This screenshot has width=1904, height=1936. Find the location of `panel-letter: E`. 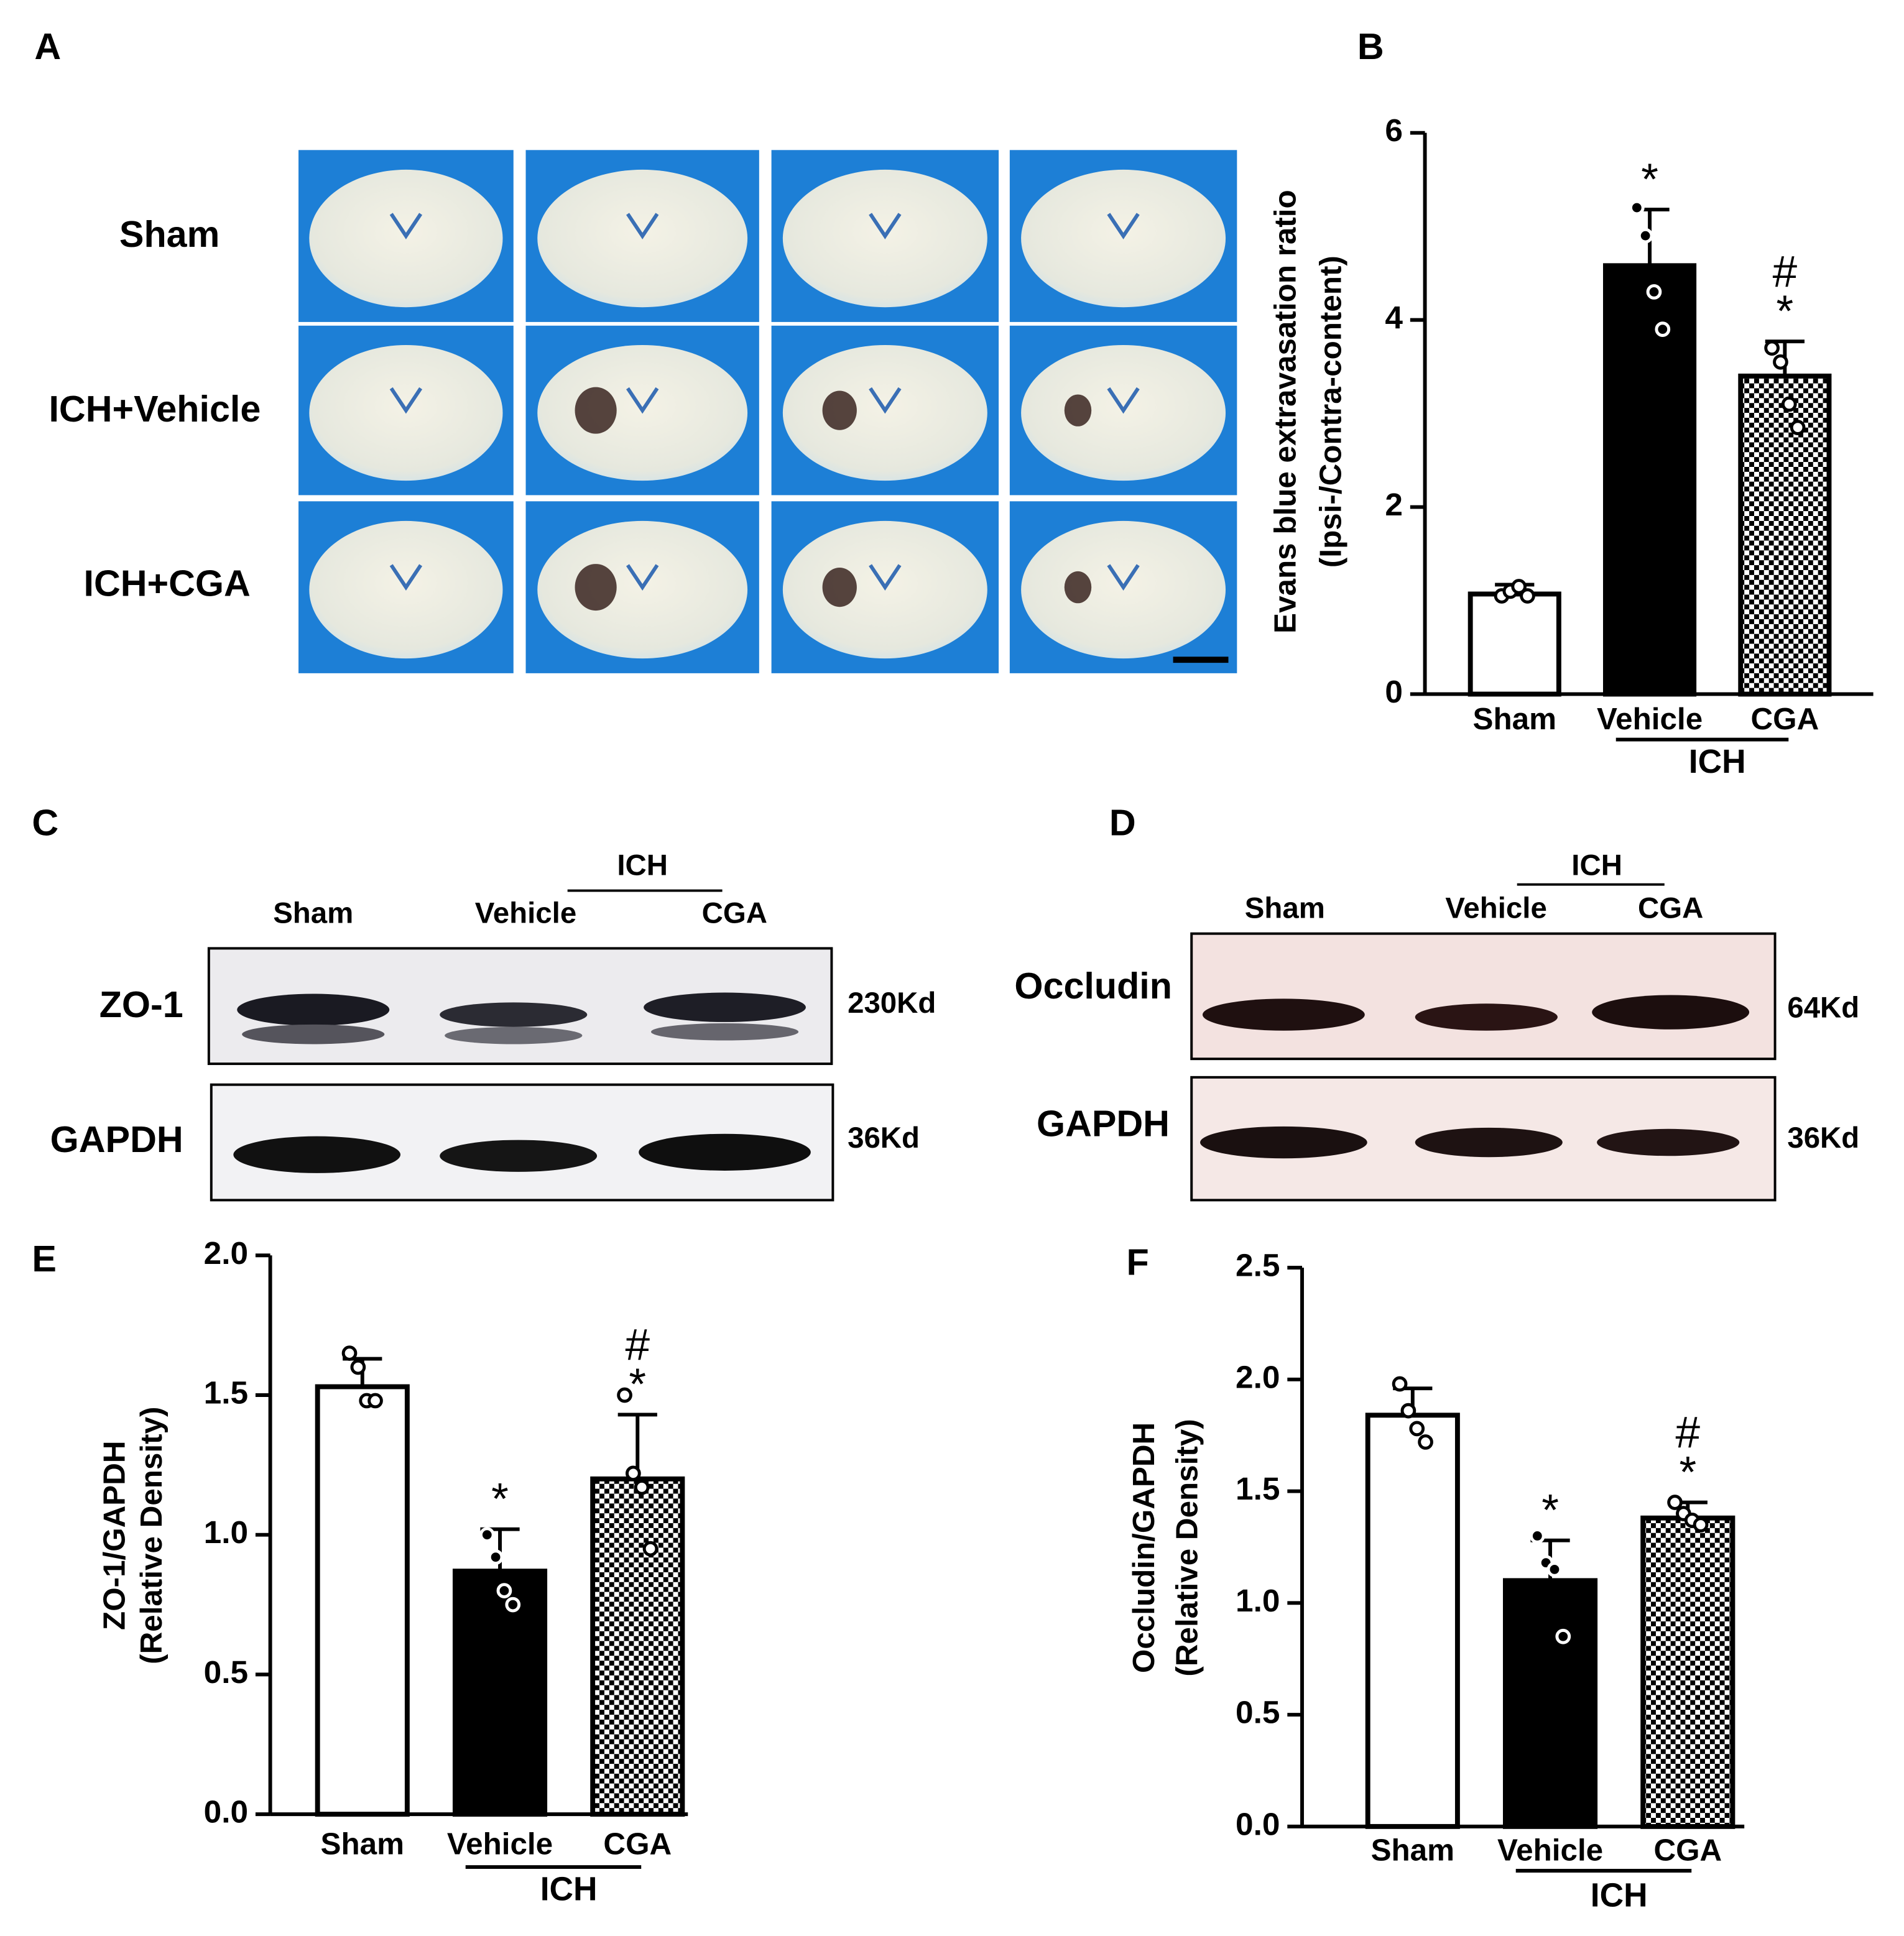

panel-letter: E is located at coordinates (44, 1259).